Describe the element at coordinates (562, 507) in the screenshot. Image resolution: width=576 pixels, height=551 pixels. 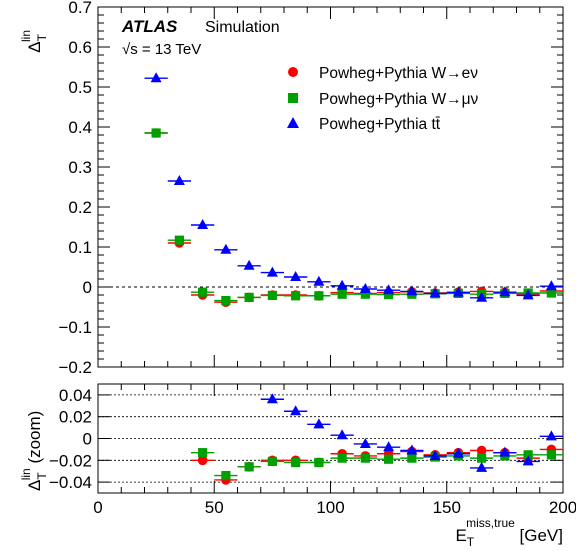
I see `zoom-x-tick-label: 200` at that location.